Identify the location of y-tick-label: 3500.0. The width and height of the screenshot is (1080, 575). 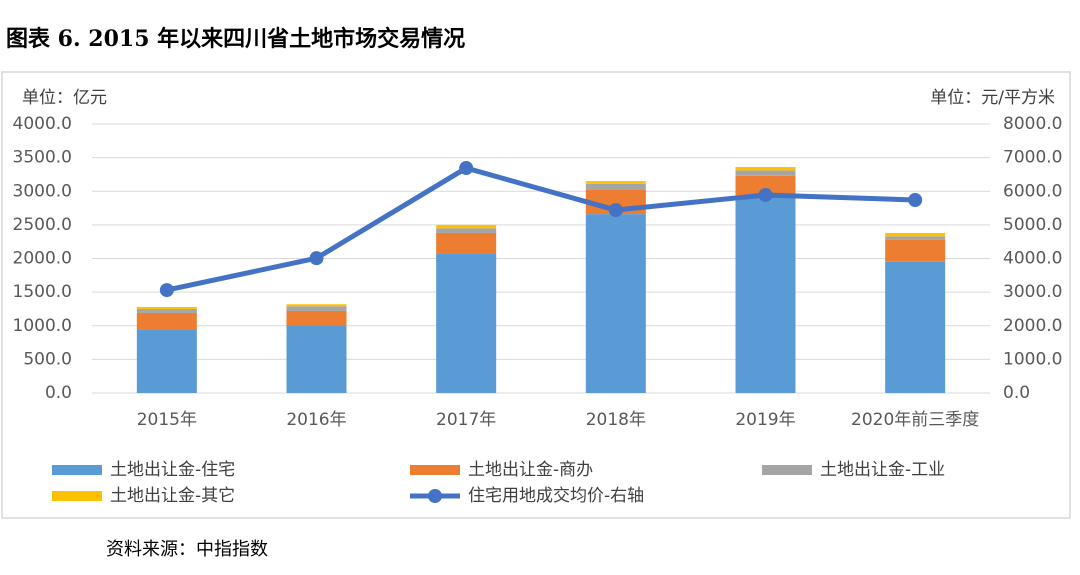
(42, 158).